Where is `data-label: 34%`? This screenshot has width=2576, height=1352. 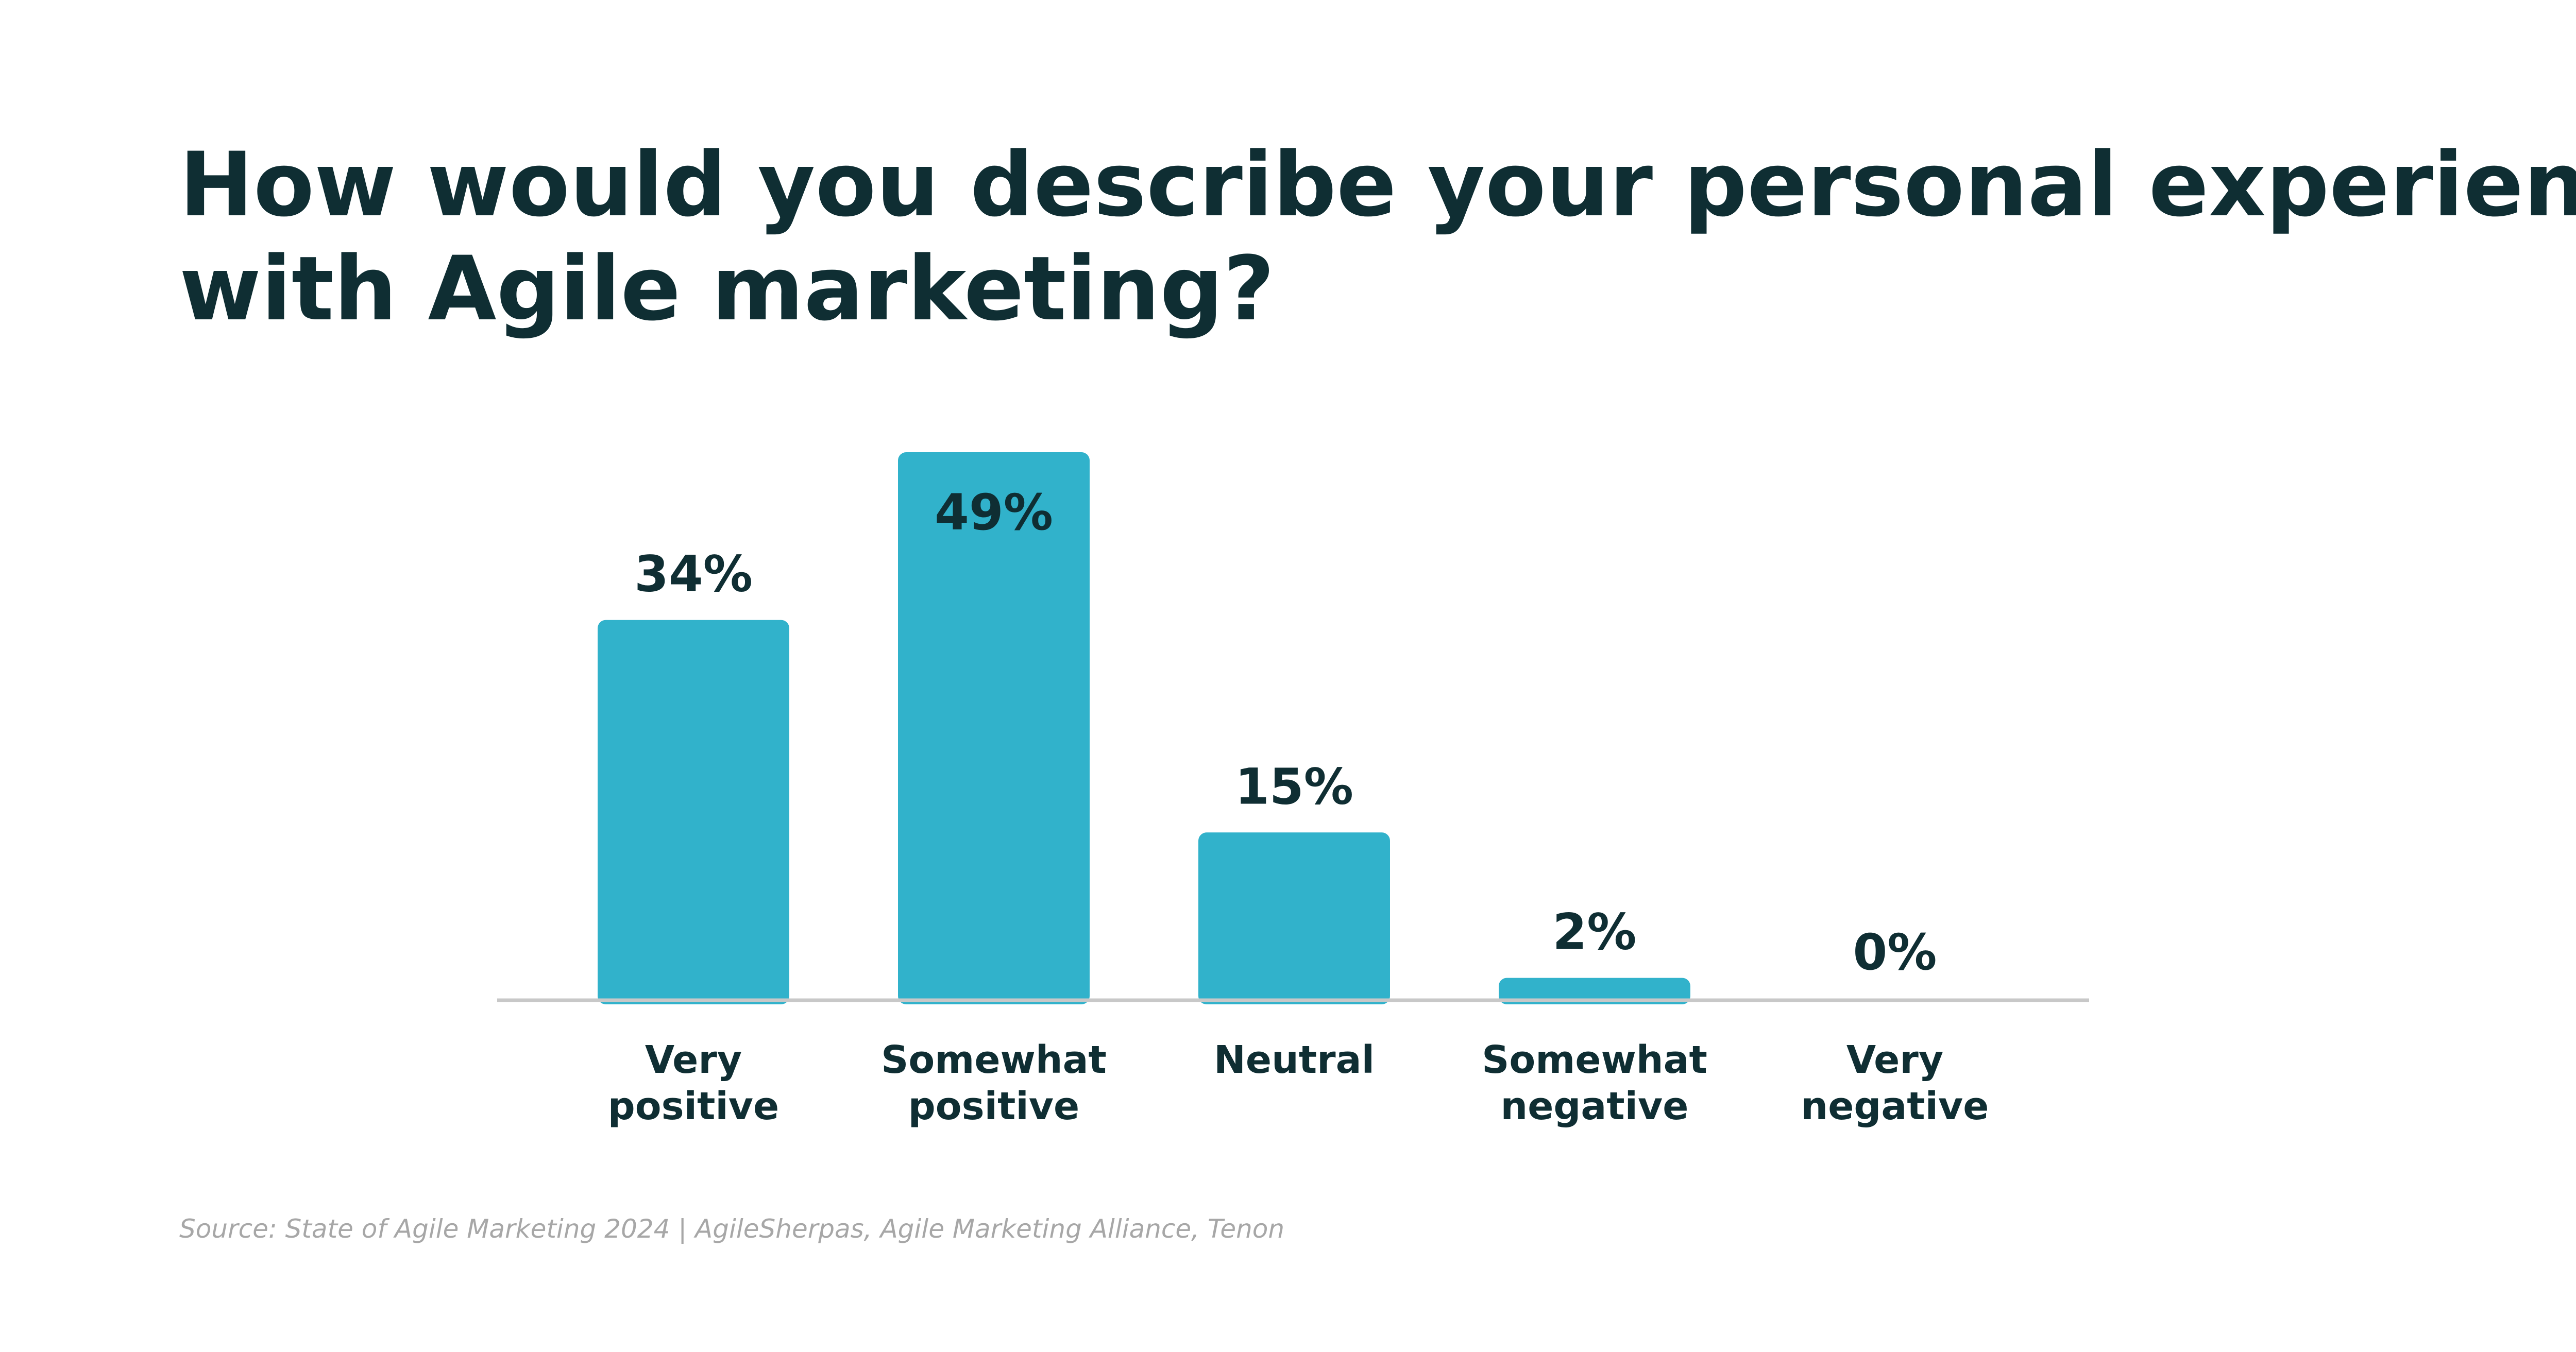
data-label: 34% is located at coordinates (693, 574).